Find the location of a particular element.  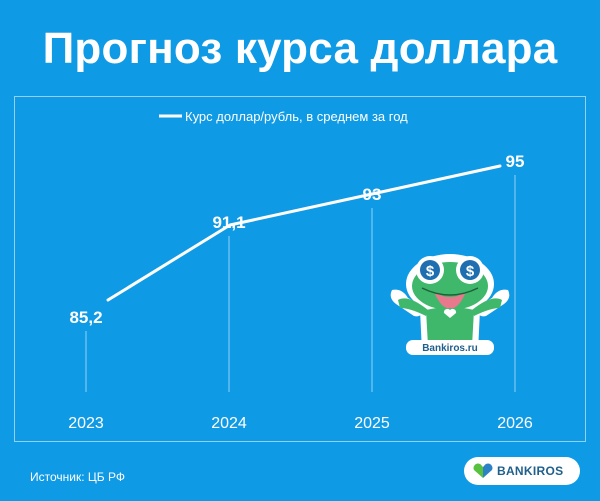

data-label-2023: 85,2 is located at coordinates (85, 317).